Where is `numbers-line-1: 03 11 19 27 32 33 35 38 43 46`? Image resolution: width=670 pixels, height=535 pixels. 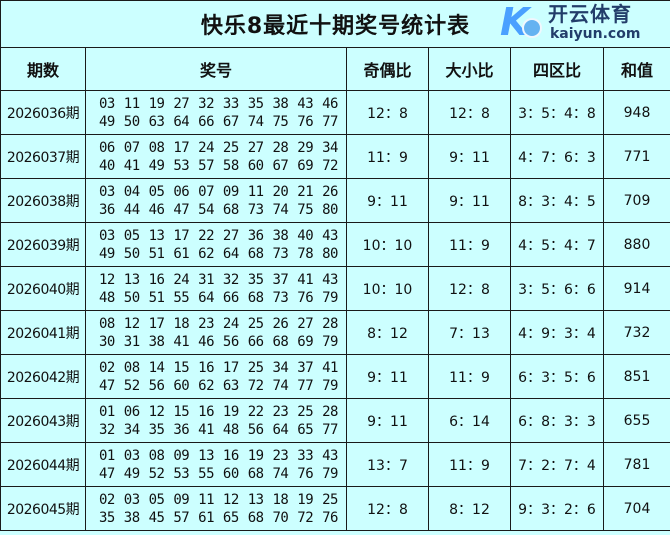
numbers-line-1: 03 11 19 27 32 33 35 38 43 46 is located at coordinates (218, 103).